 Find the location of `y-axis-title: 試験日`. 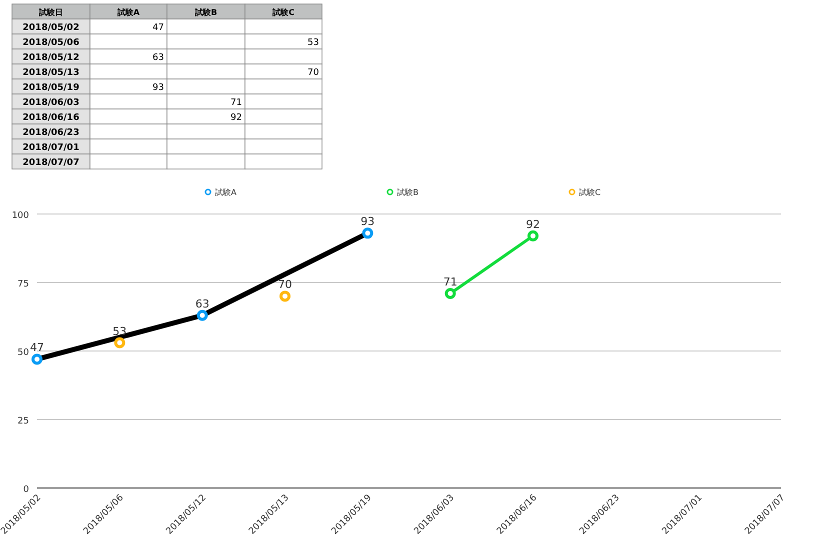

y-axis-title: 試験日 is located at coordinates (50, 12).